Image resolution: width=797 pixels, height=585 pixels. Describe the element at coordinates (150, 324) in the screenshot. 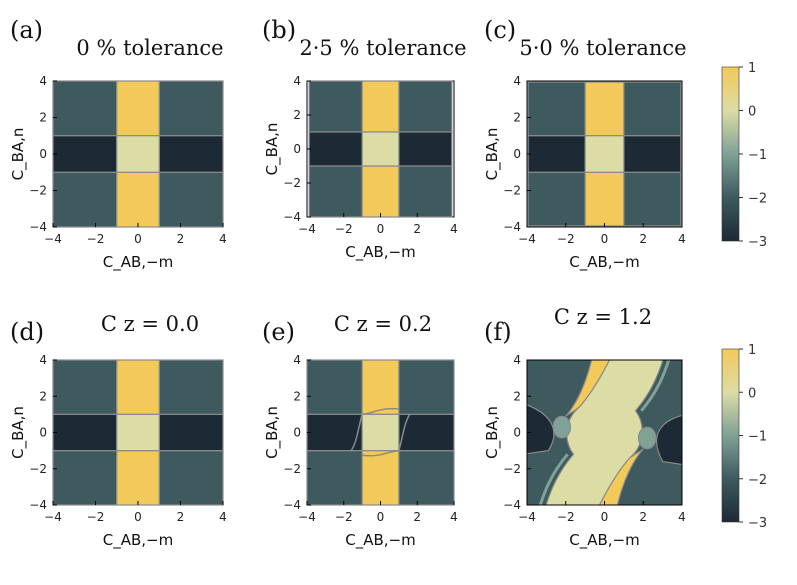

I see `panel-title: C z = 0.0` at that location.